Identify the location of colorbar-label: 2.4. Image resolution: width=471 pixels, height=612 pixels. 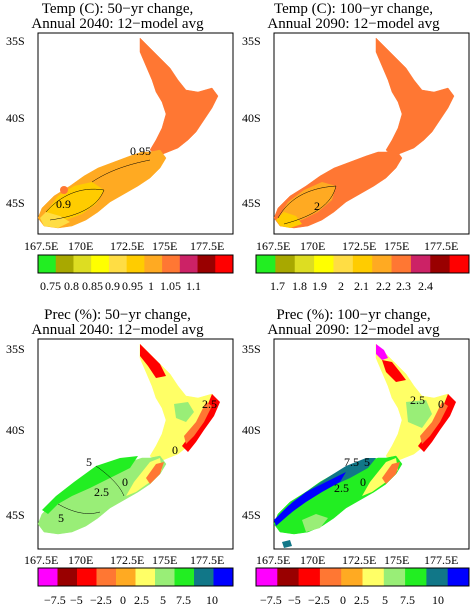
(425, 286).